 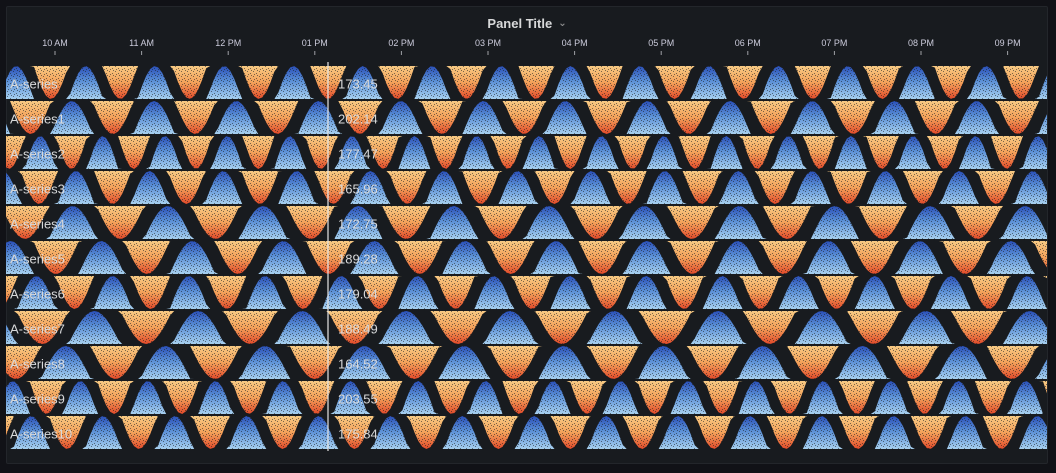 I want to click on x-tick-label: 02 PM, so click(x=401, y=43).